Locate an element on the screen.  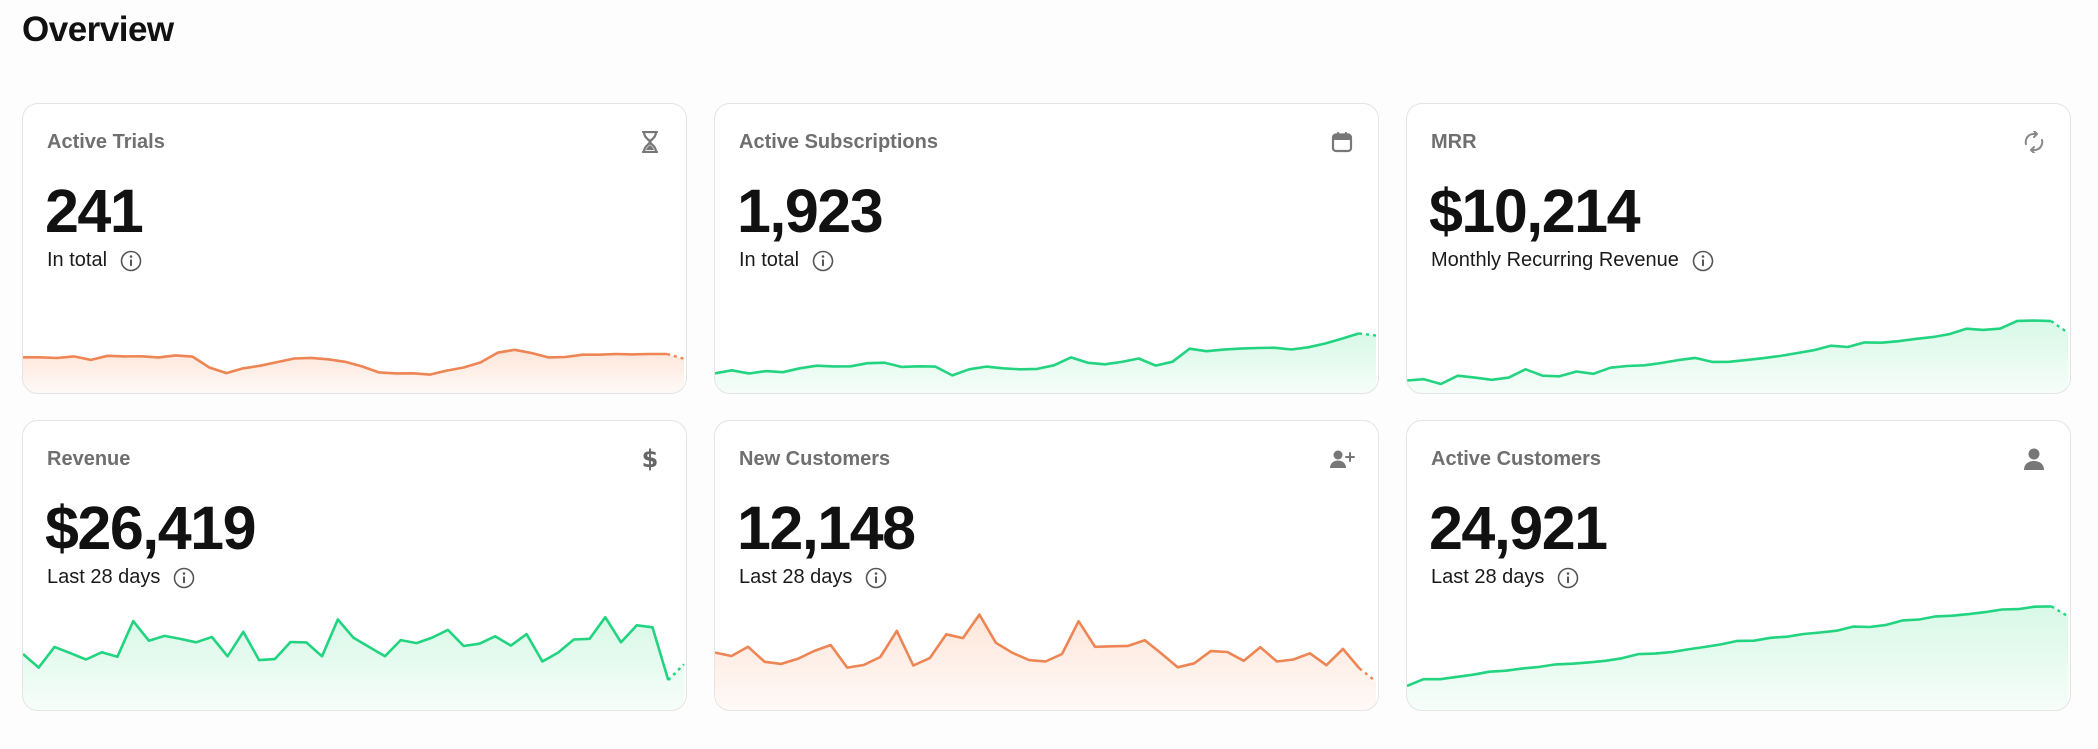
card-title: MRR is located at coordinates (1454, 142).